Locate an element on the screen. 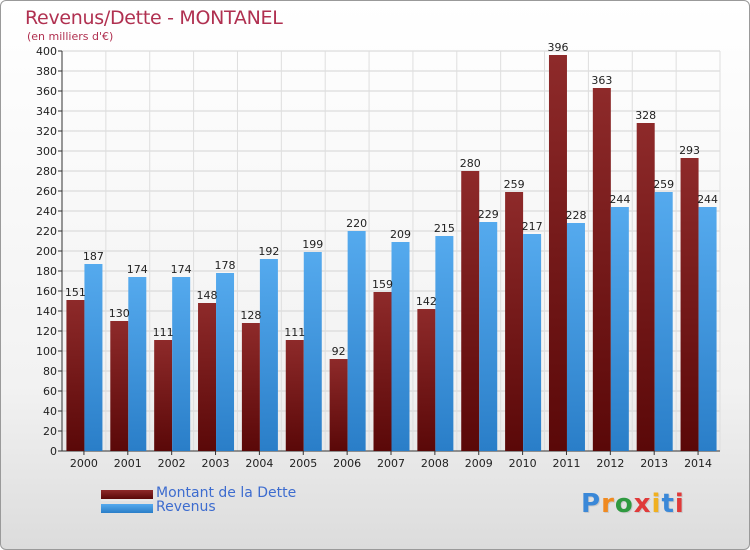 Image resolution: width=750 pixels, height=550 pixels. value-label-revenus-2000: 187 is located at coordinates (93, 256).